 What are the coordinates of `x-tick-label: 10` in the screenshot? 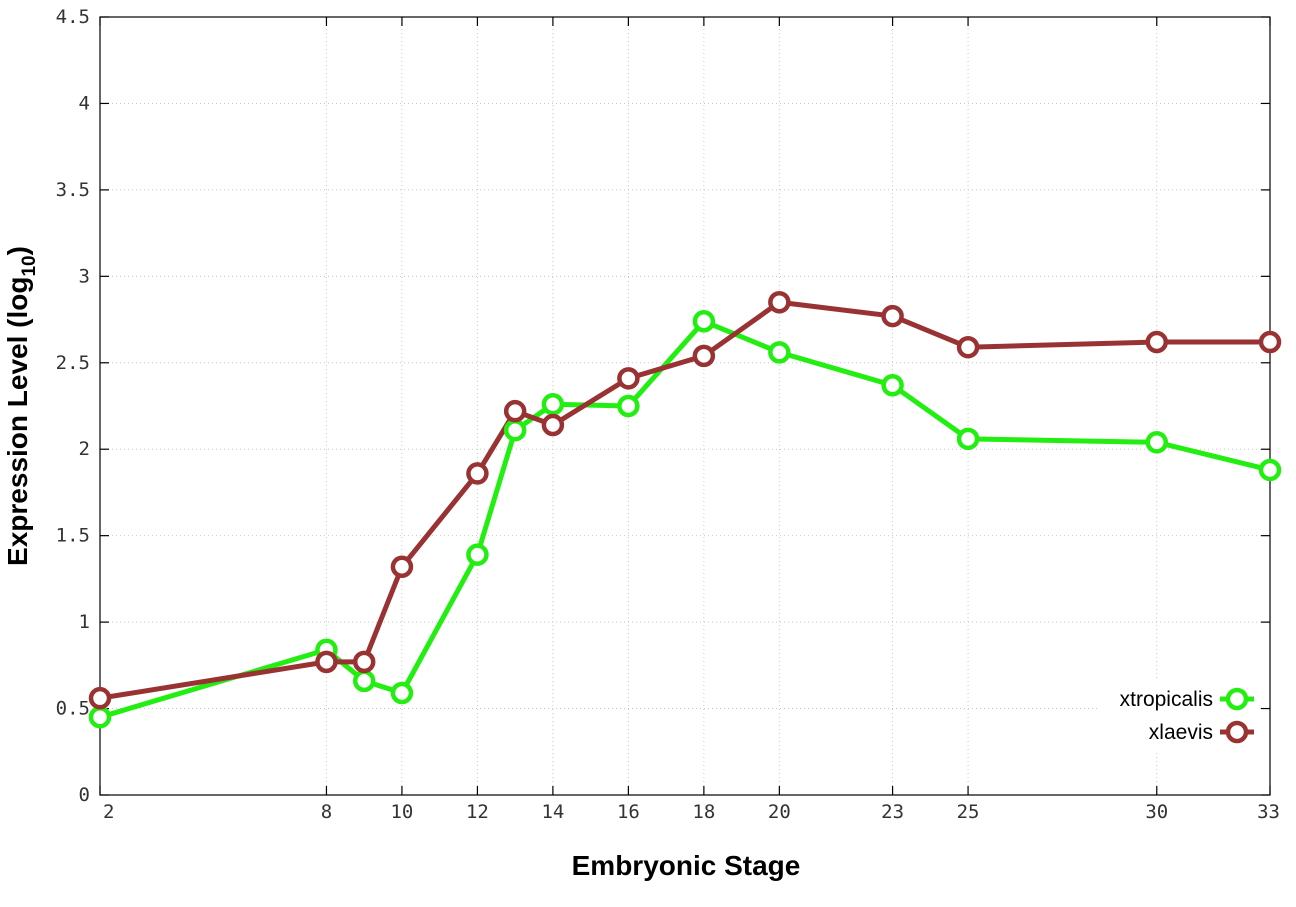 It's located at (401, 812).